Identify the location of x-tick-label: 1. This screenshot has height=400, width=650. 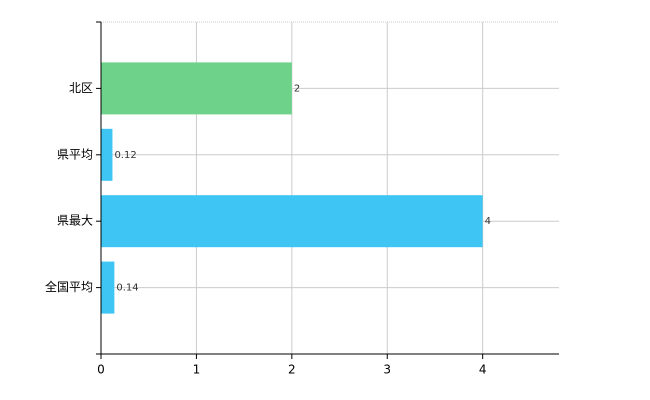
(197, 370).